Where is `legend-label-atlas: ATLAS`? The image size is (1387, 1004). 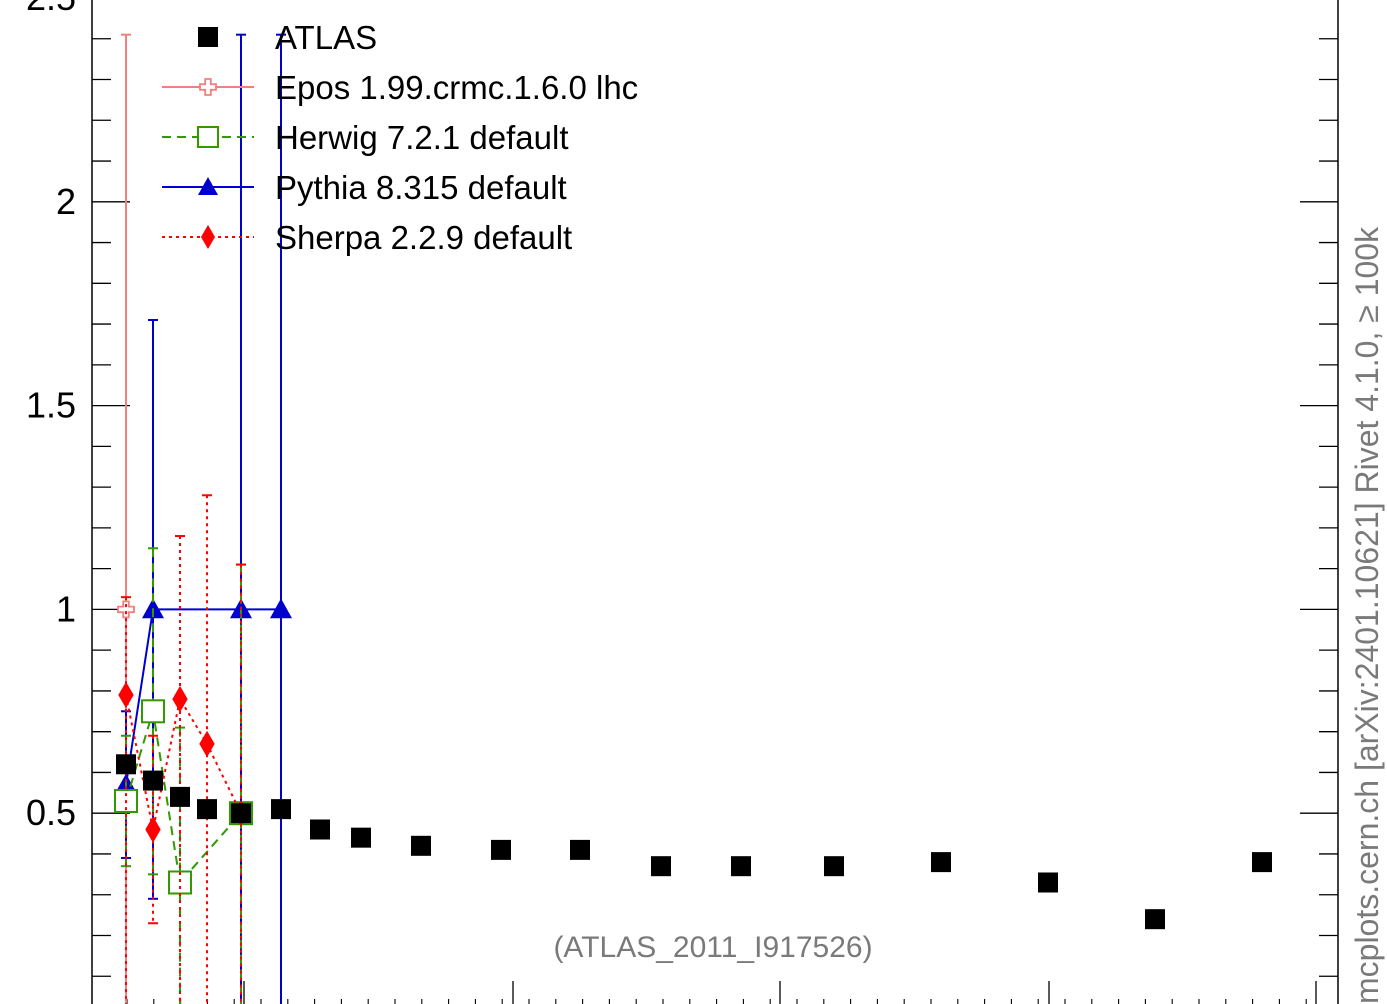 legend-label-atlas: ATLAS is located at coordinates (326, 37).